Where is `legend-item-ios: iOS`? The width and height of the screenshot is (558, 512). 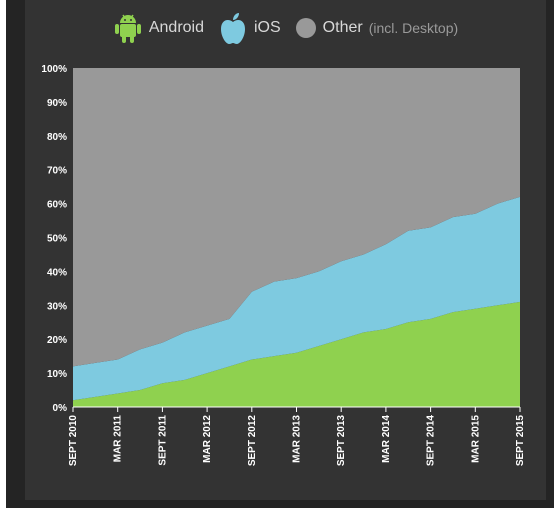 legend-item-ios: iOS is located at coordinates (249, 28).